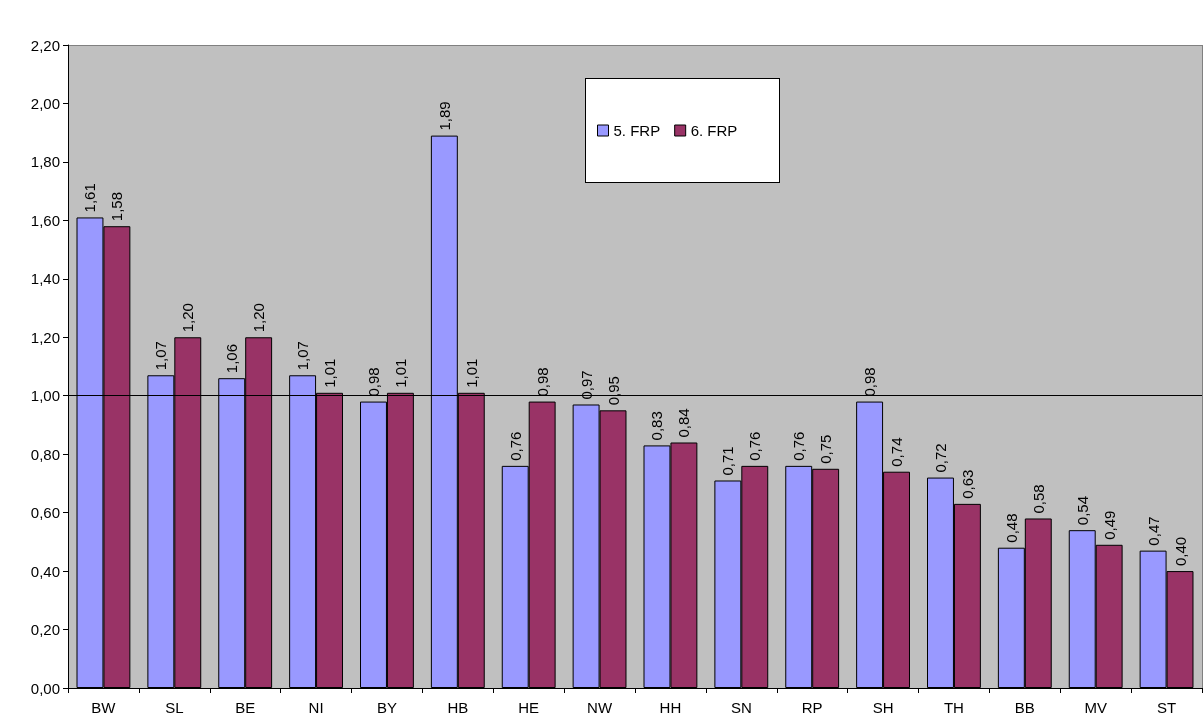 This screenshot has height=727, width=1203. I want to click on data-label: 0,49, so click(1109, 525).